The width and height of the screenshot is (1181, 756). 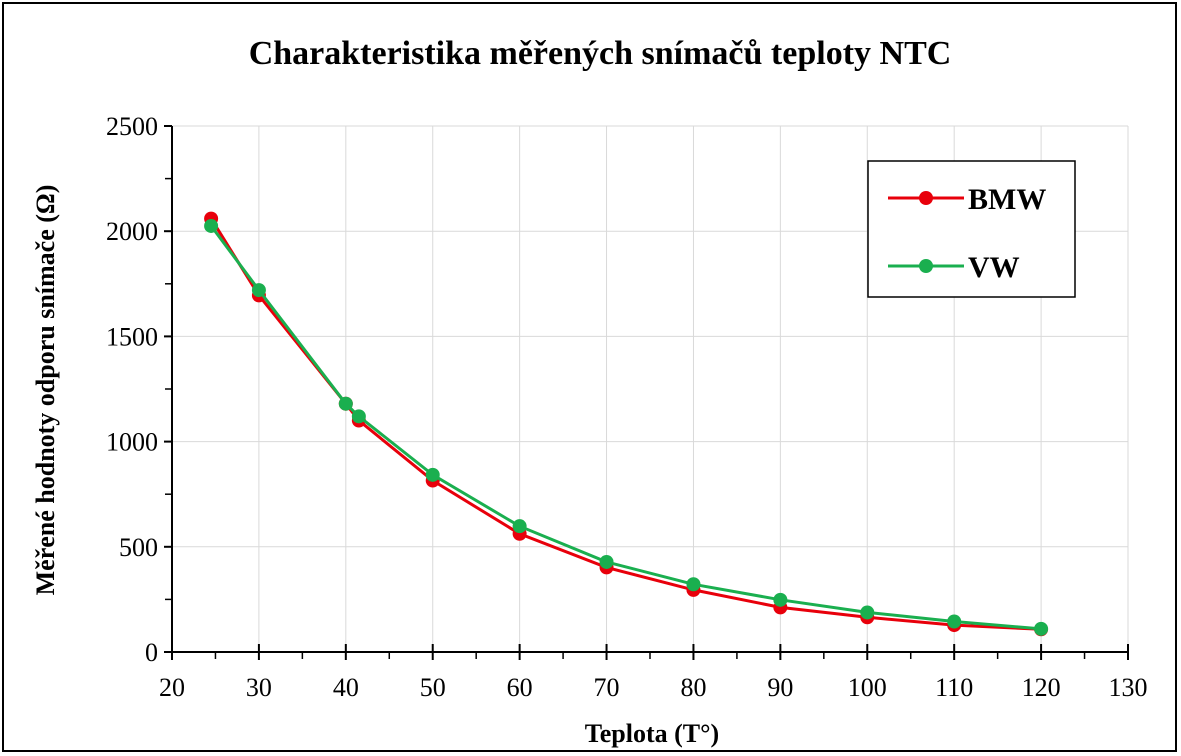 What do you see at coordinates (132, 442) in the screenshot?
I see `y-tick-label: 1000` at bounding box center [132, 442].